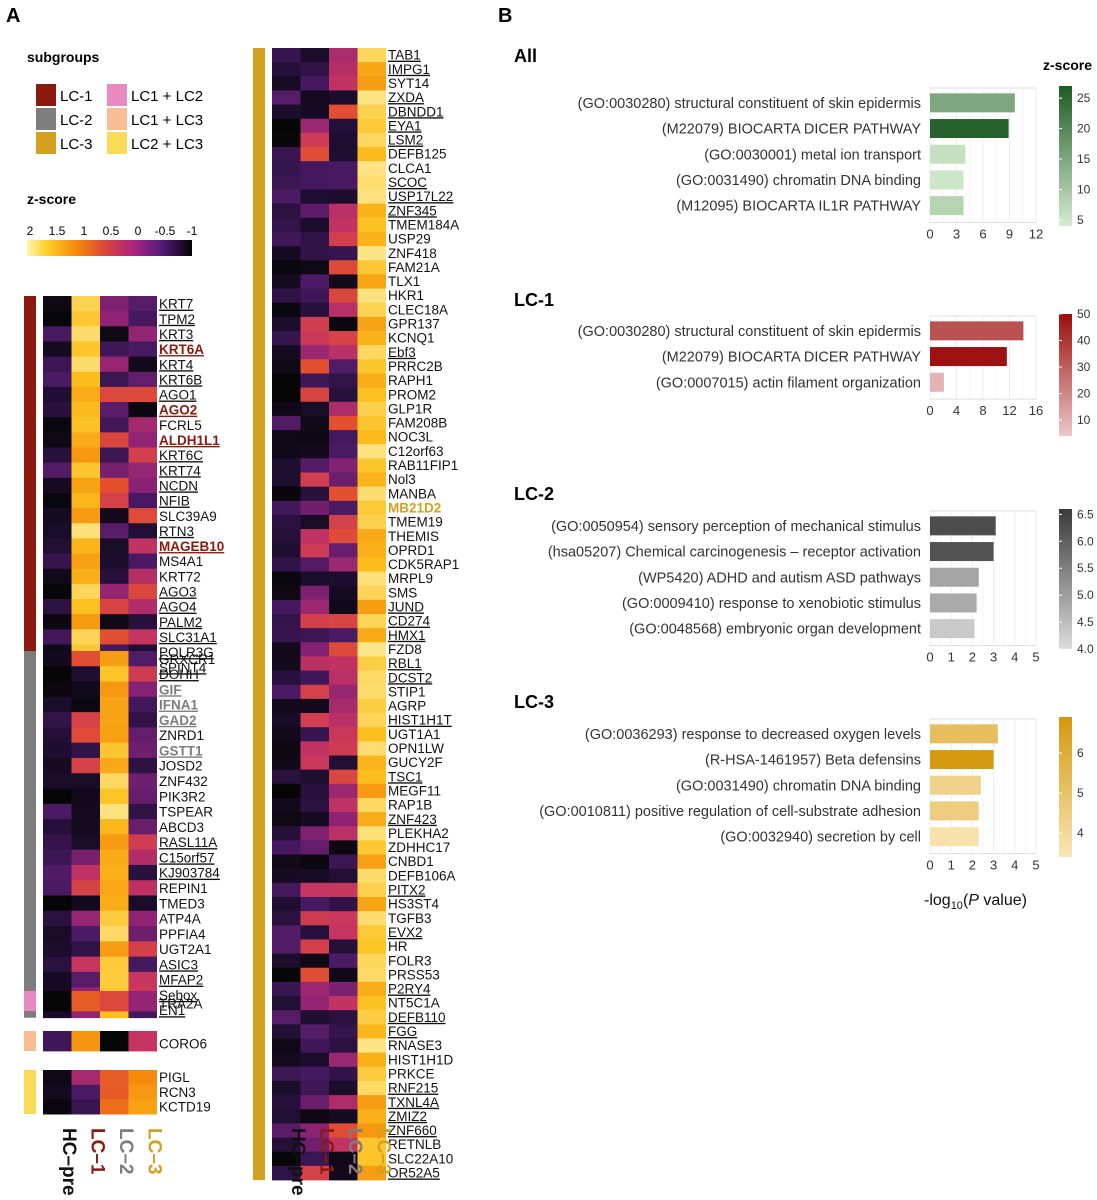 The image size is (1097, 1200). Describe the element at coordinates (180, 576) in the screenshot. I see `gene-label: KRT72` at that location.